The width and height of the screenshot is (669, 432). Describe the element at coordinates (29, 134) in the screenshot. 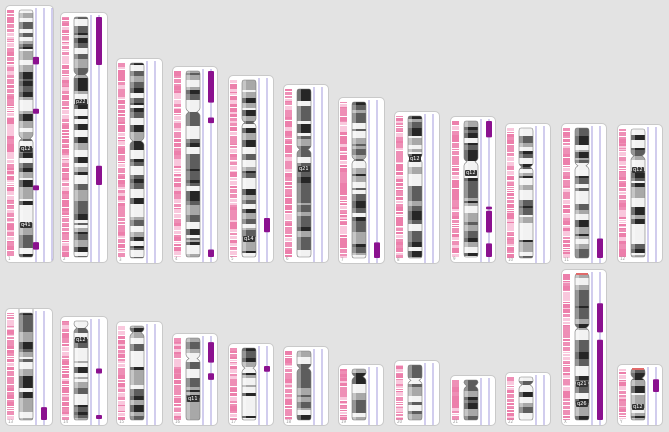

I see `chromosome-1-panel: q12 q41 1` at that location.